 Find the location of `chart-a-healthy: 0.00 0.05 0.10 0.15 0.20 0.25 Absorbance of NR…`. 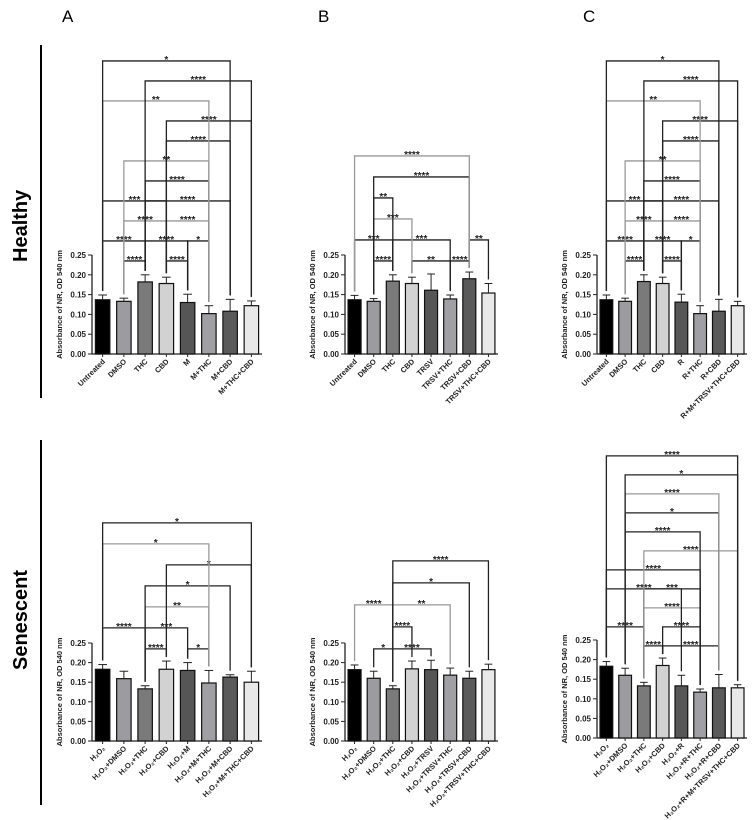

chart-a-healthy: 0.00 0.05 0.10 0.15 0.20 0.25 Absorbance of NR… is located at coordinates (158, 225).